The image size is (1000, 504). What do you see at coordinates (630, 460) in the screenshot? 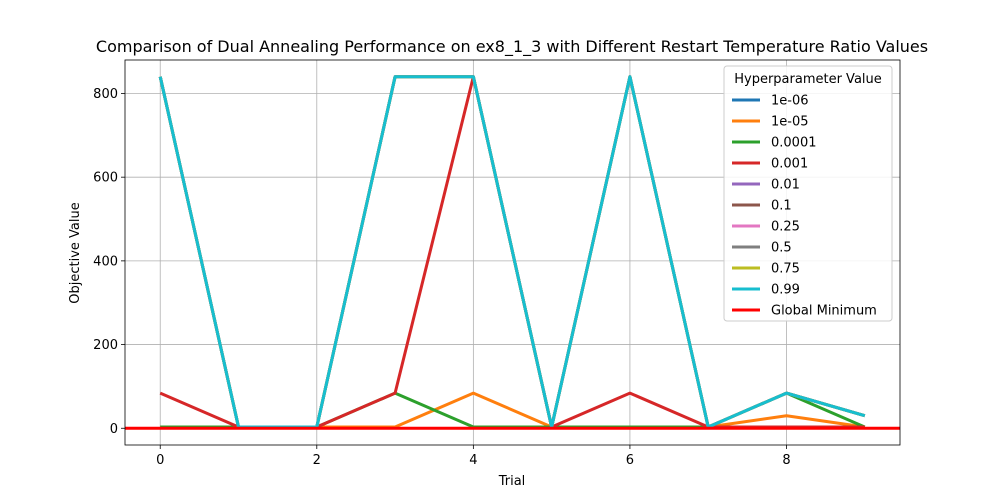
I see `x-tick-label: 6` at bounding box center [630, 460].